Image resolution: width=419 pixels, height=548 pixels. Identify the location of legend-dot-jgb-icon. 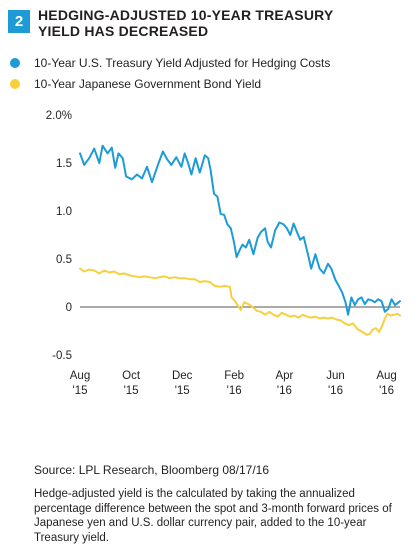
(15, 84).